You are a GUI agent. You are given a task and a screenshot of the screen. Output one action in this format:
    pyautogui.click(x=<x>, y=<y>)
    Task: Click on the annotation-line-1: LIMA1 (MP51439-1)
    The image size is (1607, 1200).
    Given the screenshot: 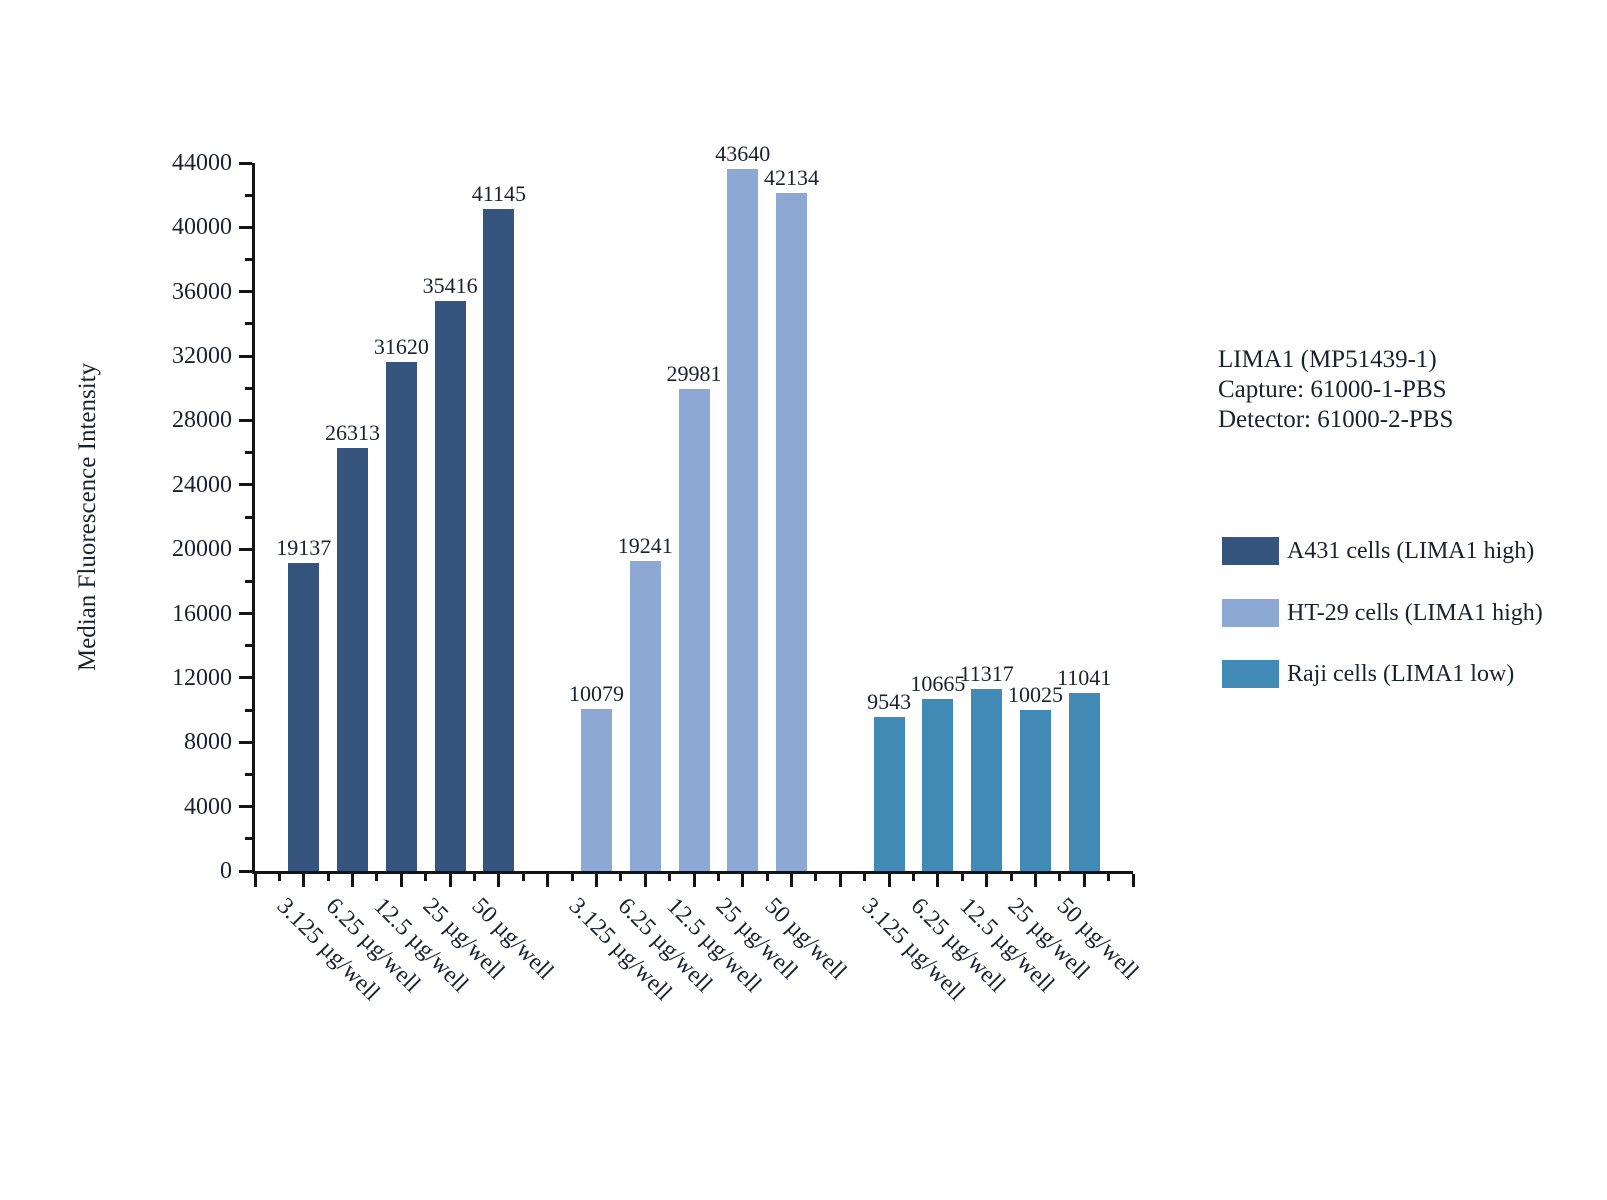 What is the action you would take?
    pyautogui.click(x=1327, y=359)
    